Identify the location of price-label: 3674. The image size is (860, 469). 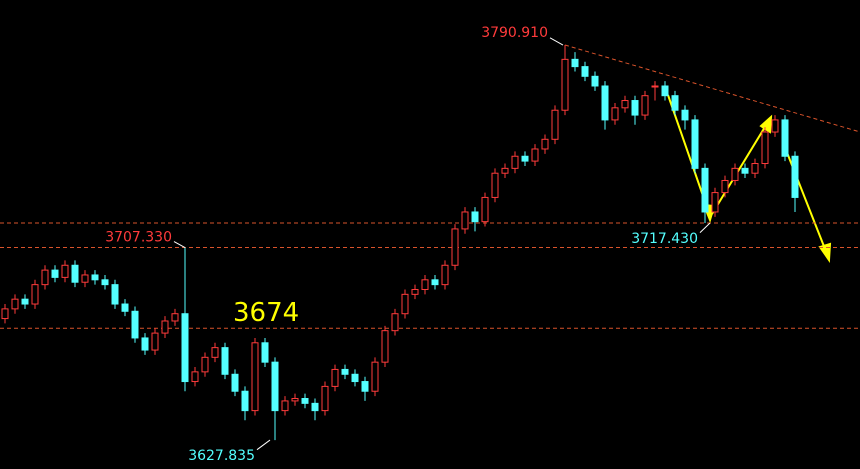
(266, 313).